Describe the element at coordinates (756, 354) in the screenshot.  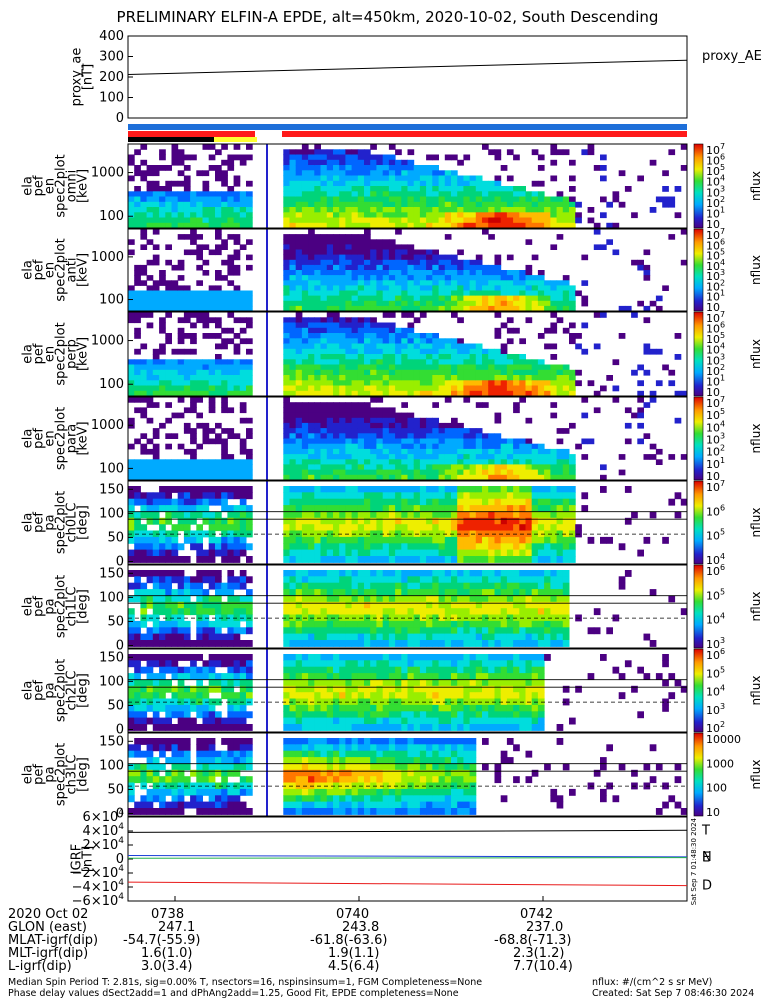
I see `colorbar-unit: nflux` at that location.